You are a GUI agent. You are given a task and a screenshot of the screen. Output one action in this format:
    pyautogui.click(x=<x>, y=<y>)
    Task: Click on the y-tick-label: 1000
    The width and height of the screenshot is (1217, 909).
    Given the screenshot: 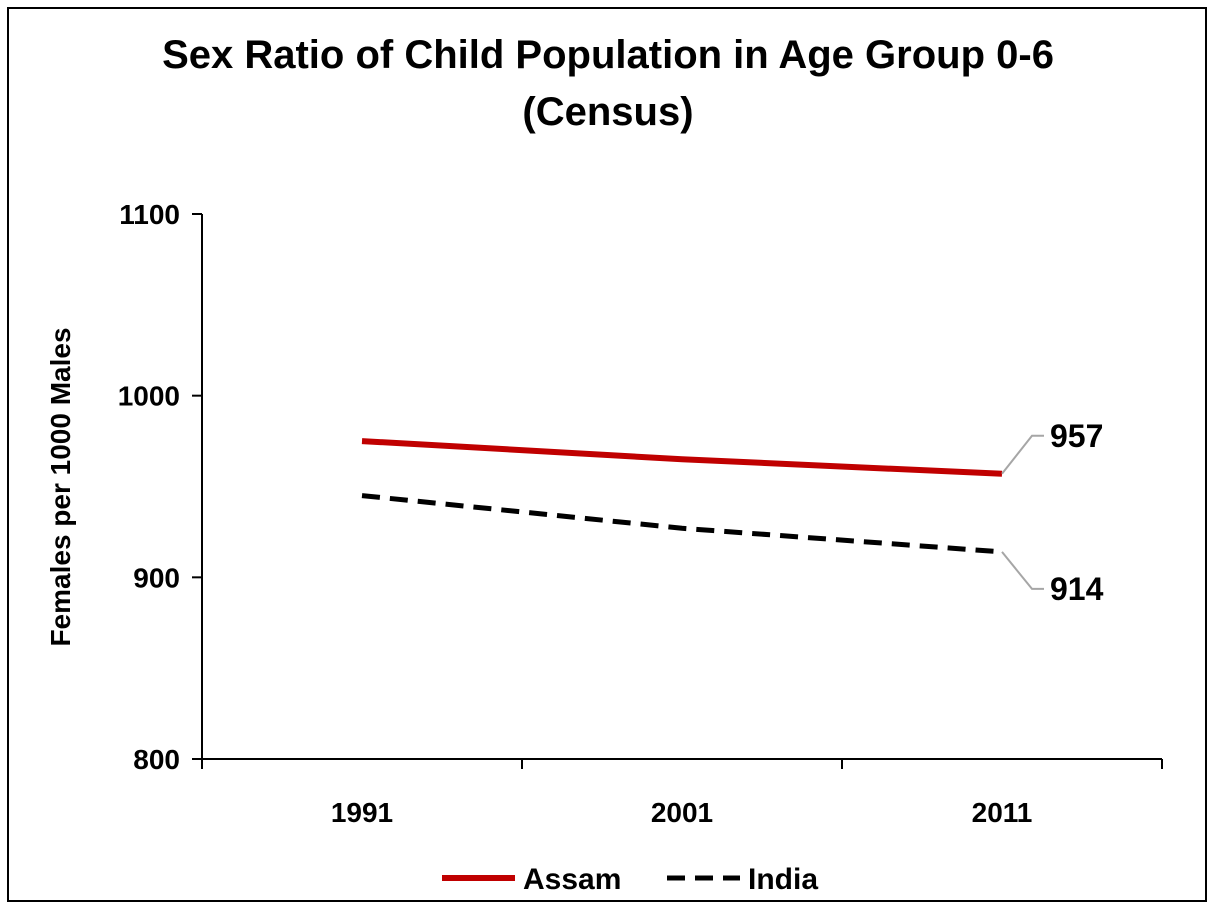 What is the action you would take?
    pyautogui.click(x=149, y=396)
    